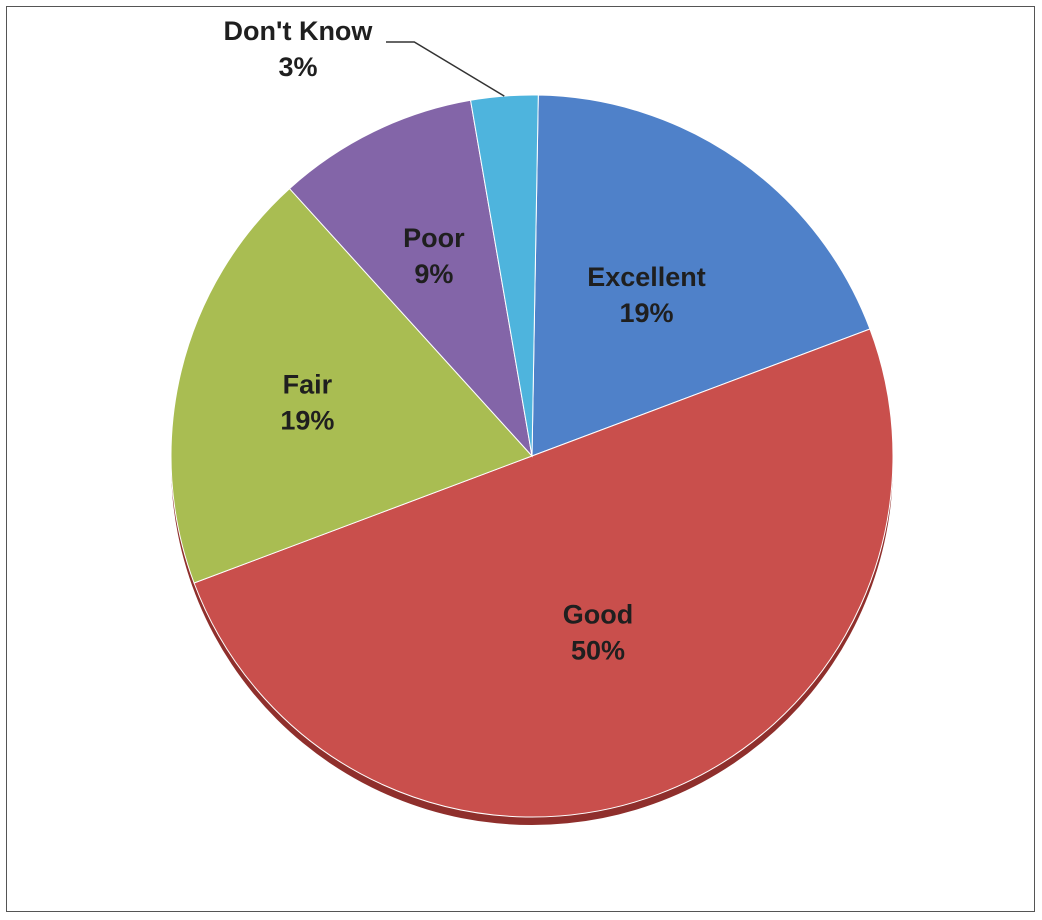 The height and width of the screenshot is (920, 1042). I want to click on pie-slice-excellent, so click(701, 275).